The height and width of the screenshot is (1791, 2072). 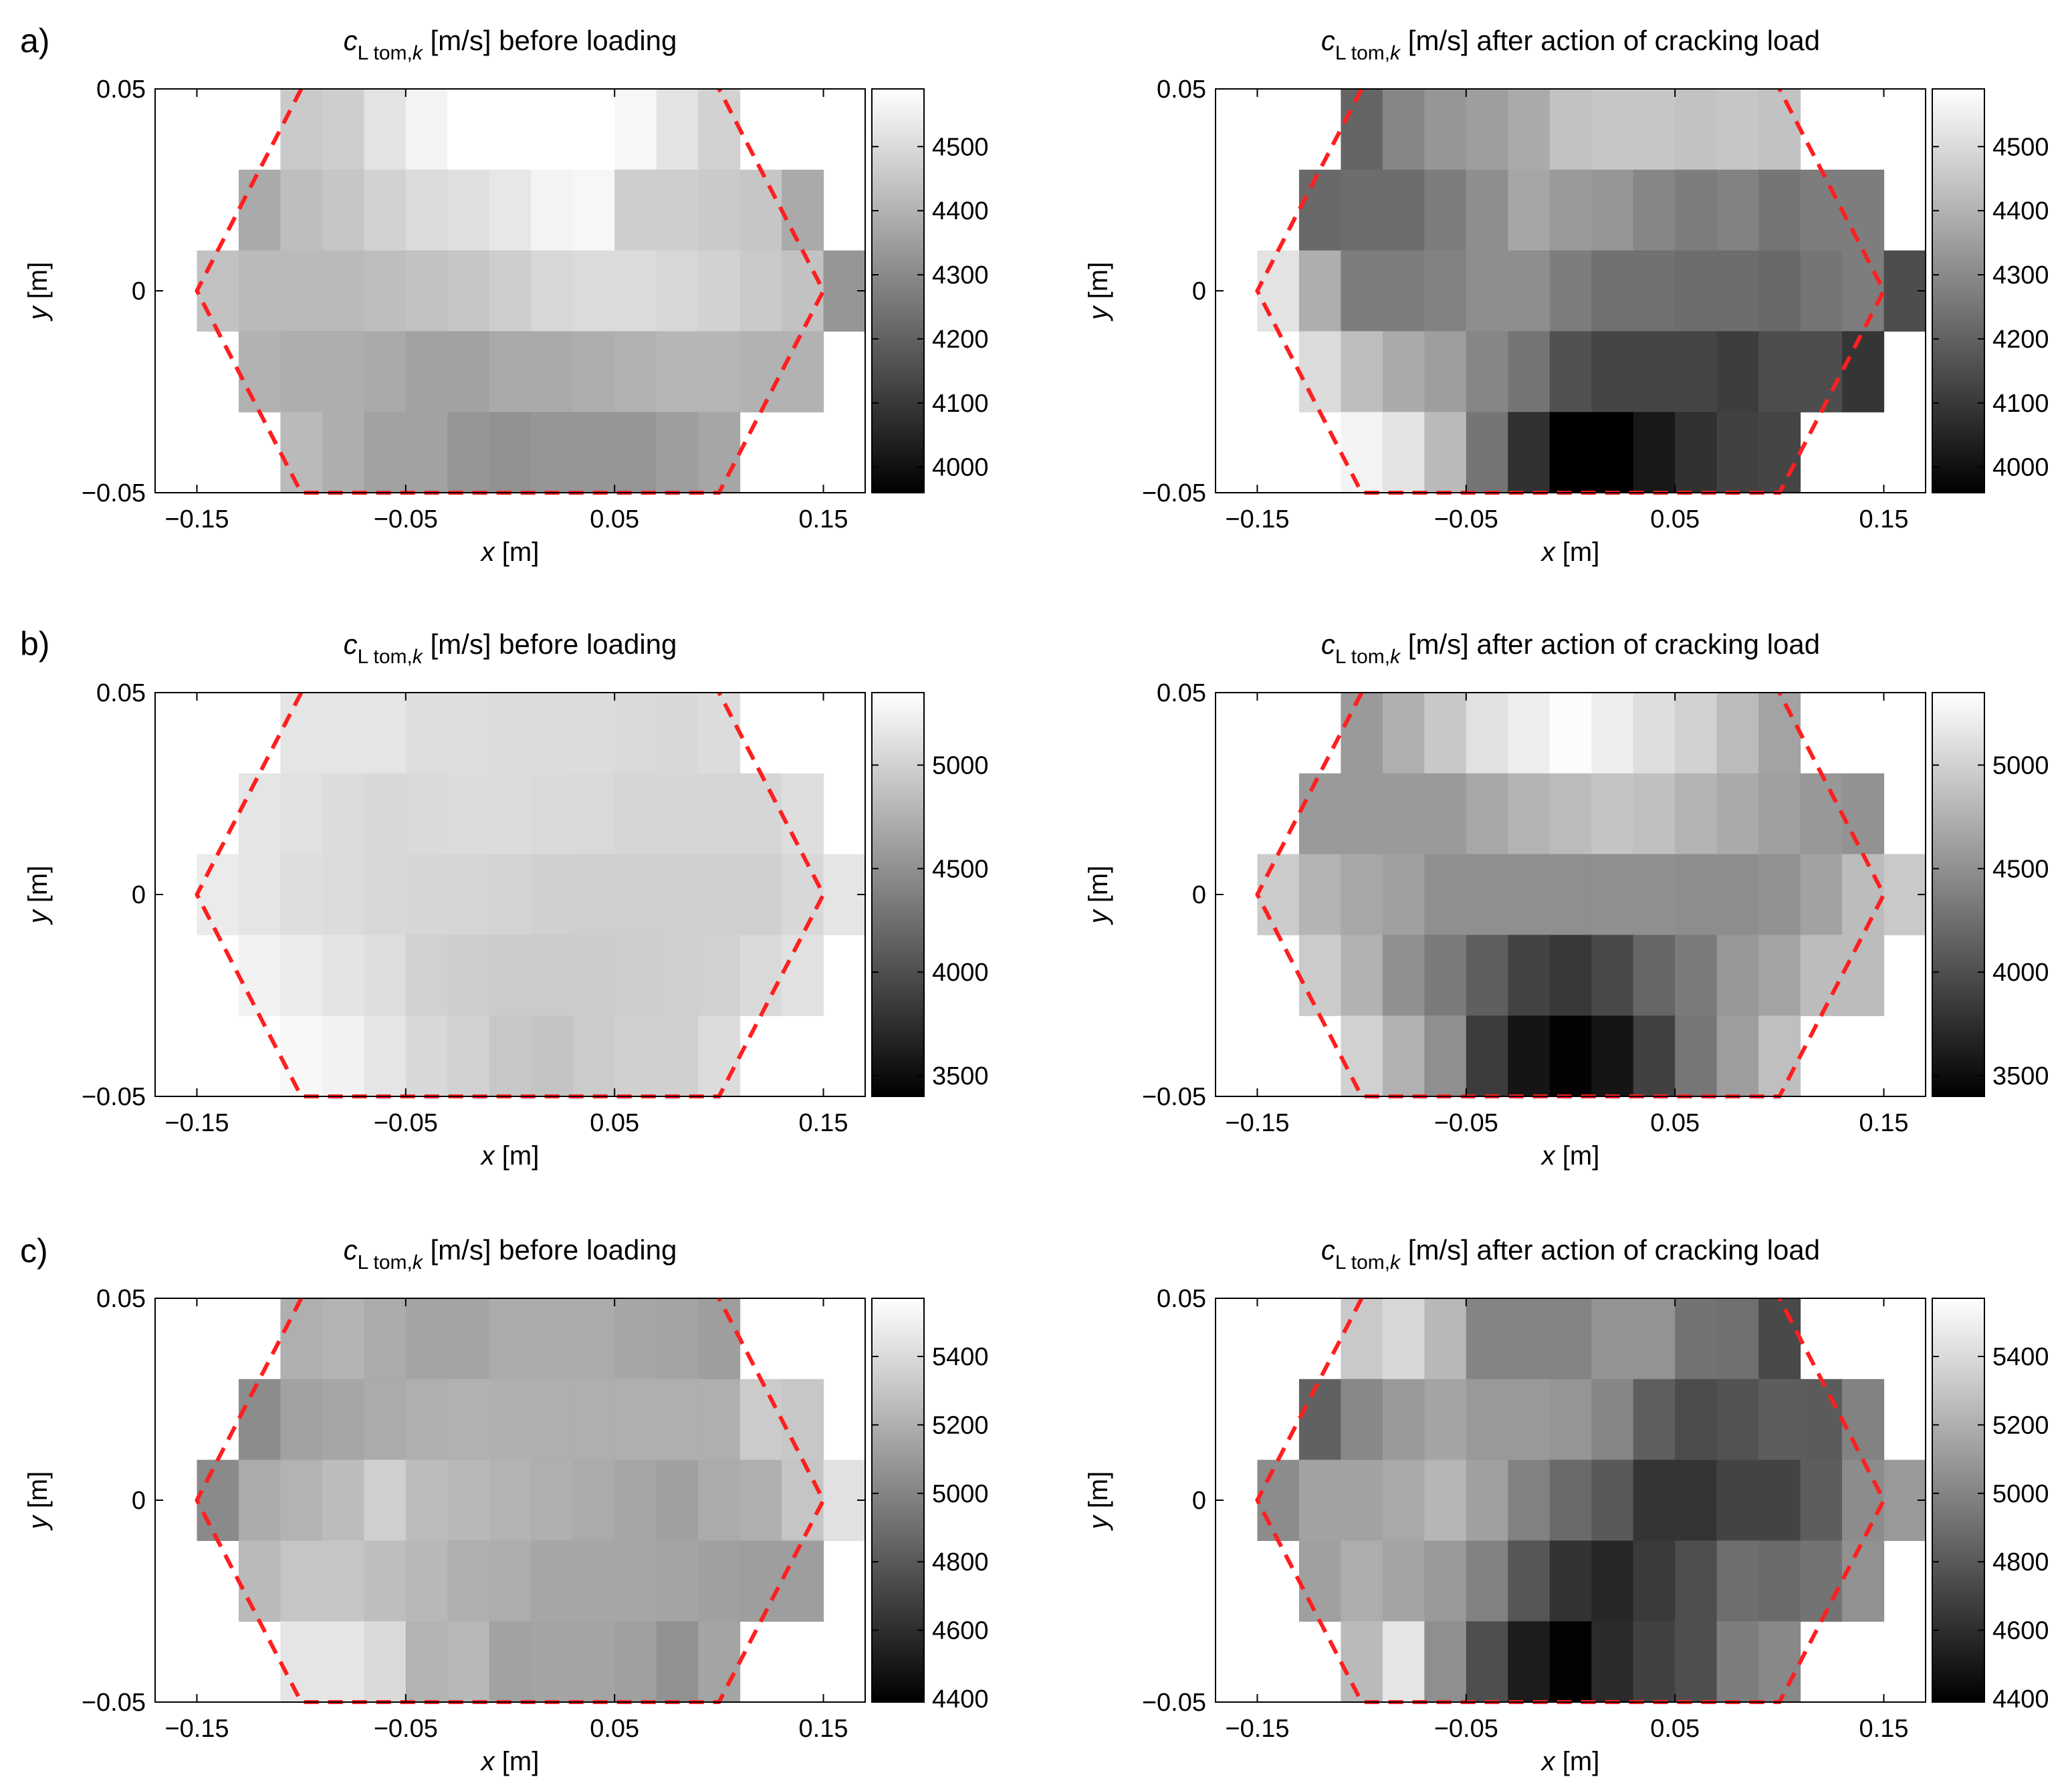 What do you see at coordinates (517, 1761) in the screenshot?
I see `x-axis-unit: [m]` at bounding box center [517, 1761].